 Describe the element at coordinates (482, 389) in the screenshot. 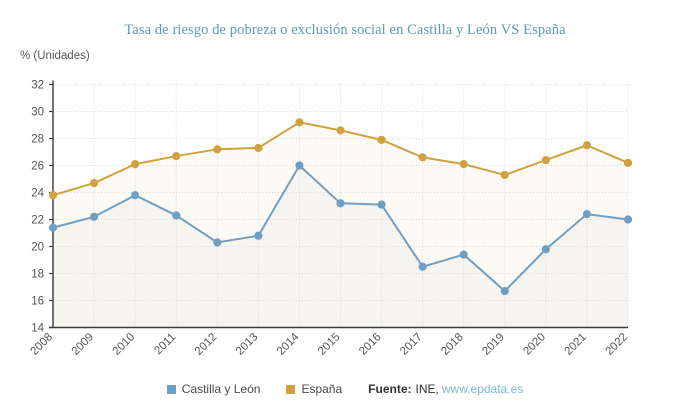

I see `source-link: www.epdata.es` at that location.